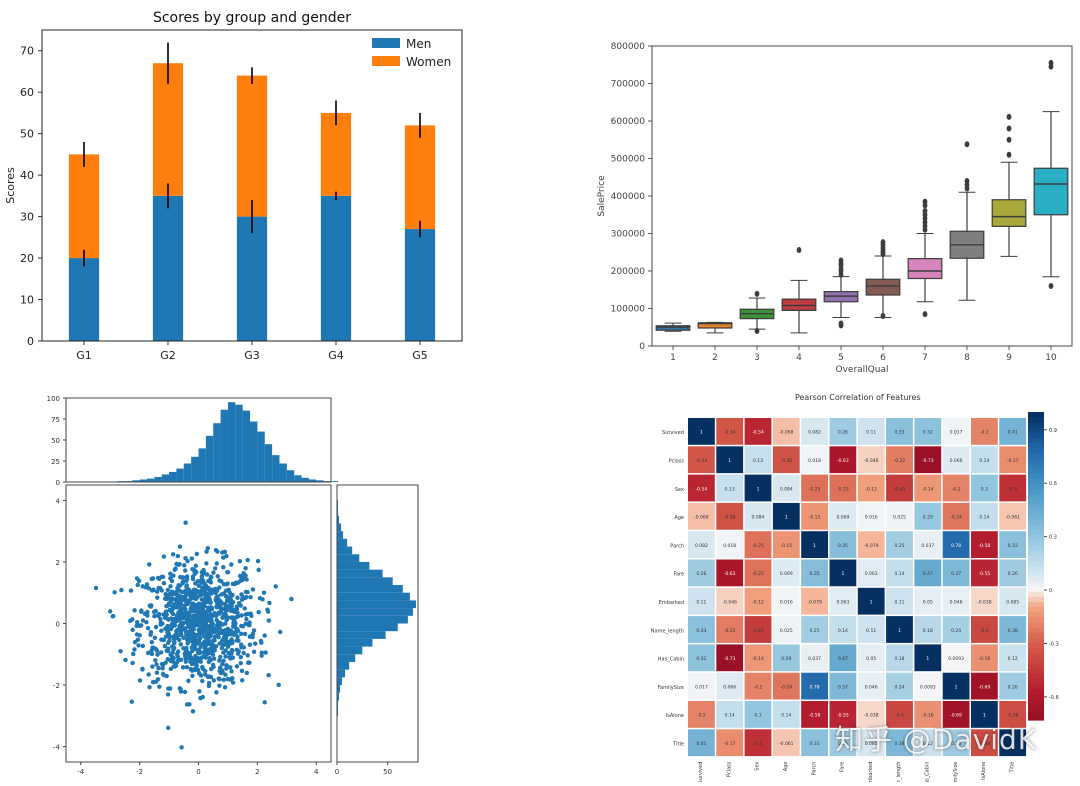 The height and width of the screenshot is (786, 1080). What do you see at coordinates (815, 744) in the screenshot?
I see `heatmap-cell-value: 0.33` at bounding box center [815, 744].